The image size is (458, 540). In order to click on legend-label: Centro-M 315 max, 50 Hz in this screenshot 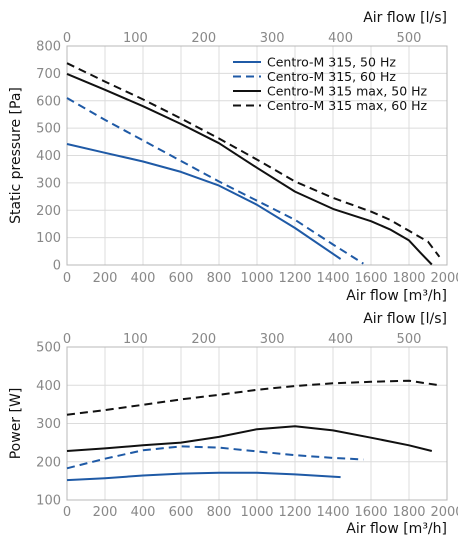, I will do `click(347, 91)`.